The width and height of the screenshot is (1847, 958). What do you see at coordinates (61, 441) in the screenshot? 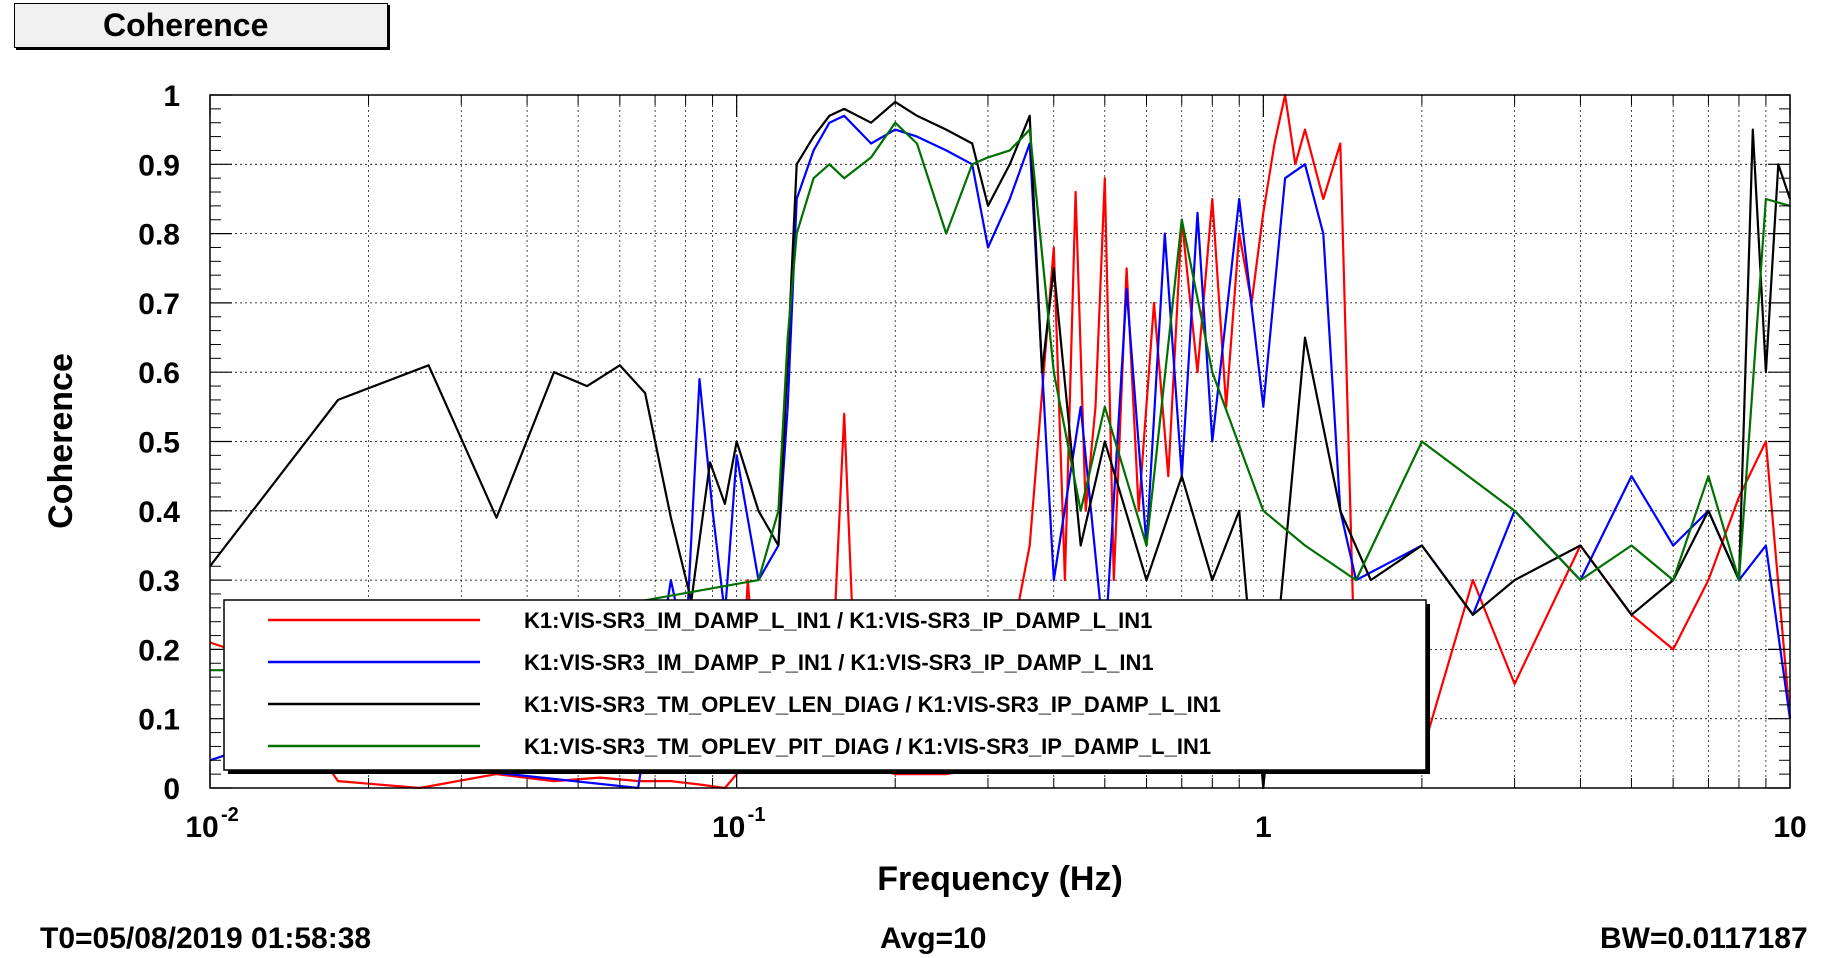
I see `y-axis-title: Coherence` at bounding box center [61, 441].